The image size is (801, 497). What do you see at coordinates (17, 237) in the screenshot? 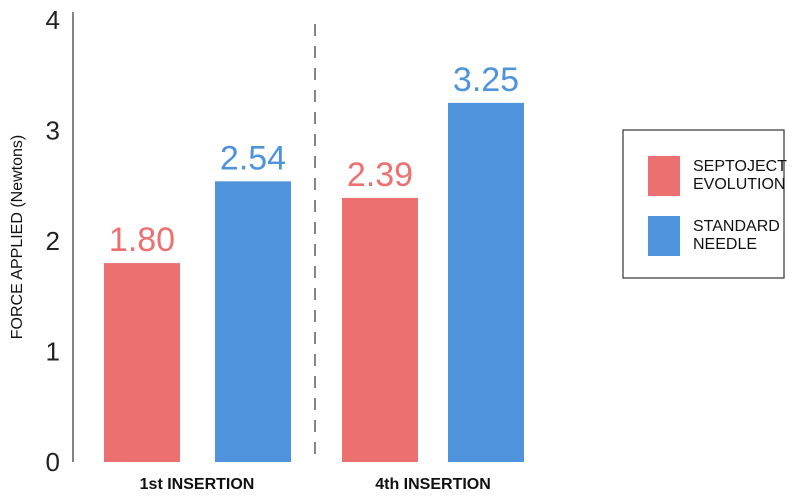
I see `y-axis-label: FORCE APPLIED (Newtons)` at bounding box center [17, 237].